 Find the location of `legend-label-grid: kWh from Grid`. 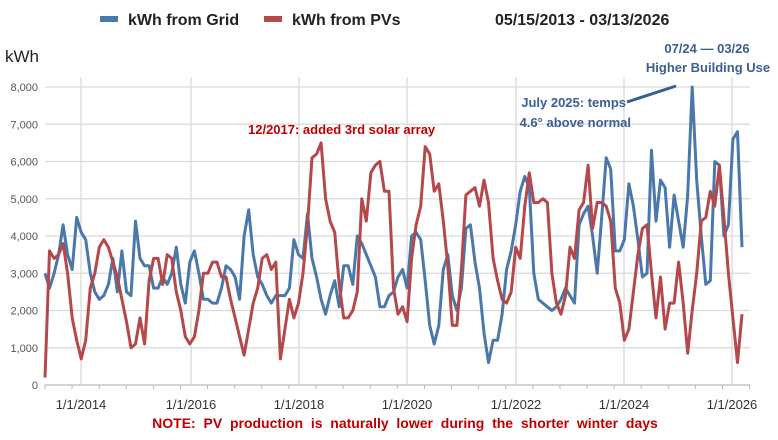

legend-label-grid: kWh from Grid is located at coordinates (183, 20).